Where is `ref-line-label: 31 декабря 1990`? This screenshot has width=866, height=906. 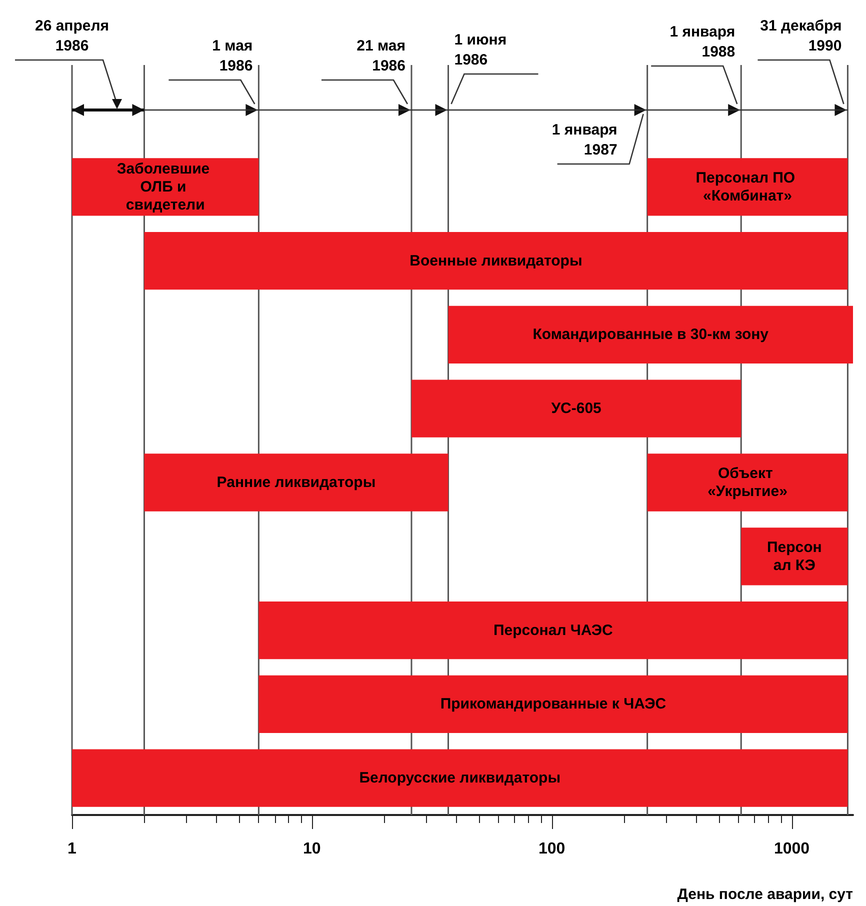
ref-line-label: 31 декабря 1990 is located at coordinates (801, 36).